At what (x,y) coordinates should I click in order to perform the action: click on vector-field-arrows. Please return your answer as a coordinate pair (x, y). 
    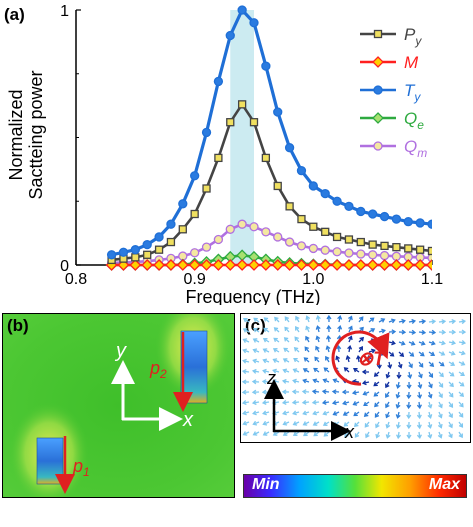
    Looking at the image, I should click on (354, 377).